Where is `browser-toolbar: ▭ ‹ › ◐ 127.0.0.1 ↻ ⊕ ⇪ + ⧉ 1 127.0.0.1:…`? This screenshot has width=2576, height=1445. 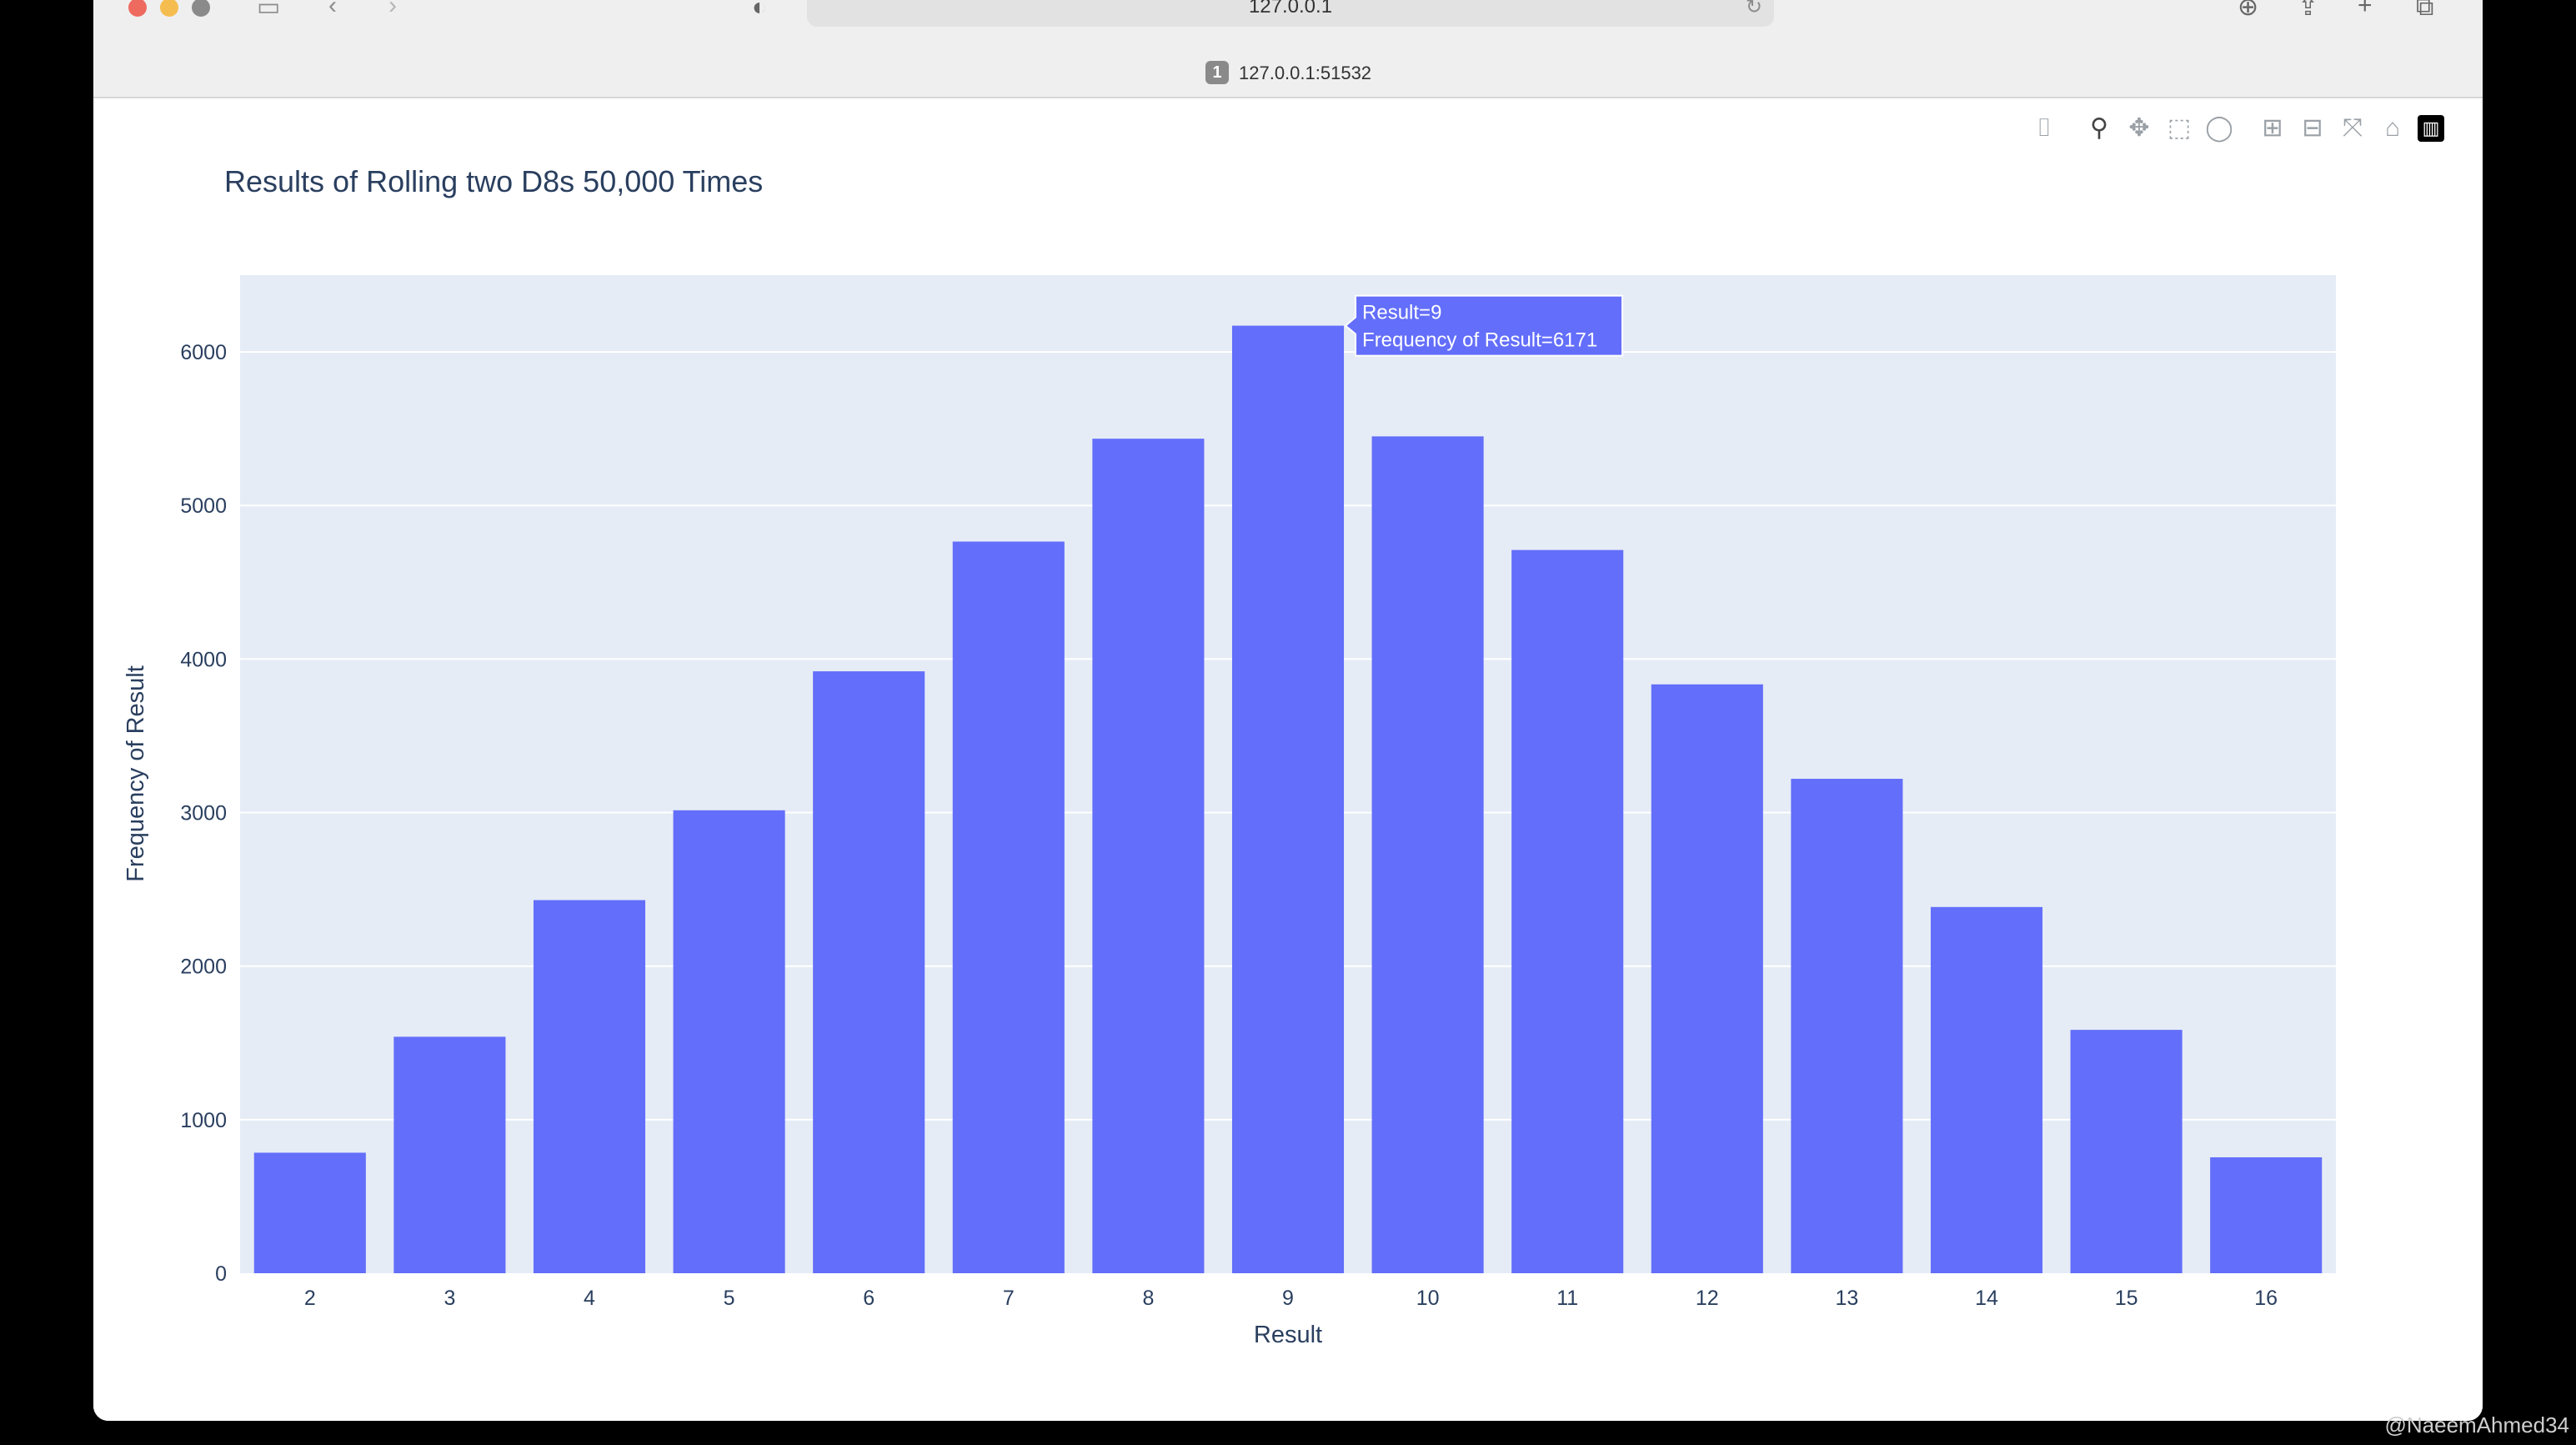
browser-toolbar: ▭ ‹ › ◐ 127.0.0.1 ↻ ⊕ ⇪ + ⧉ 1 127.0.0.1:… is located at coordinates (1288, 49).